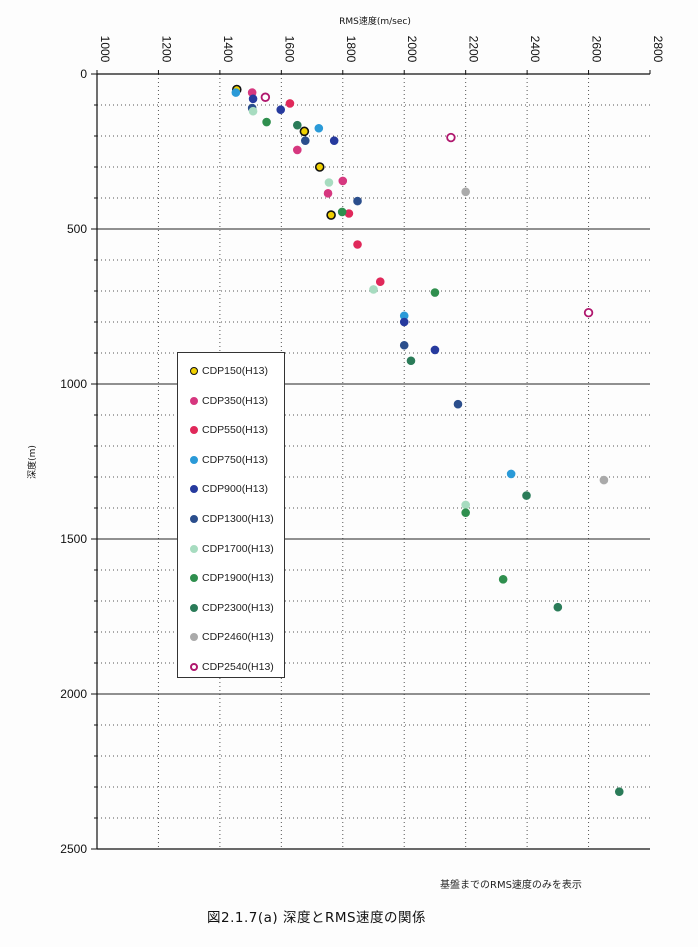  I want to click on x-axis-label: RMS速度(m/sec), so click(375, 21).